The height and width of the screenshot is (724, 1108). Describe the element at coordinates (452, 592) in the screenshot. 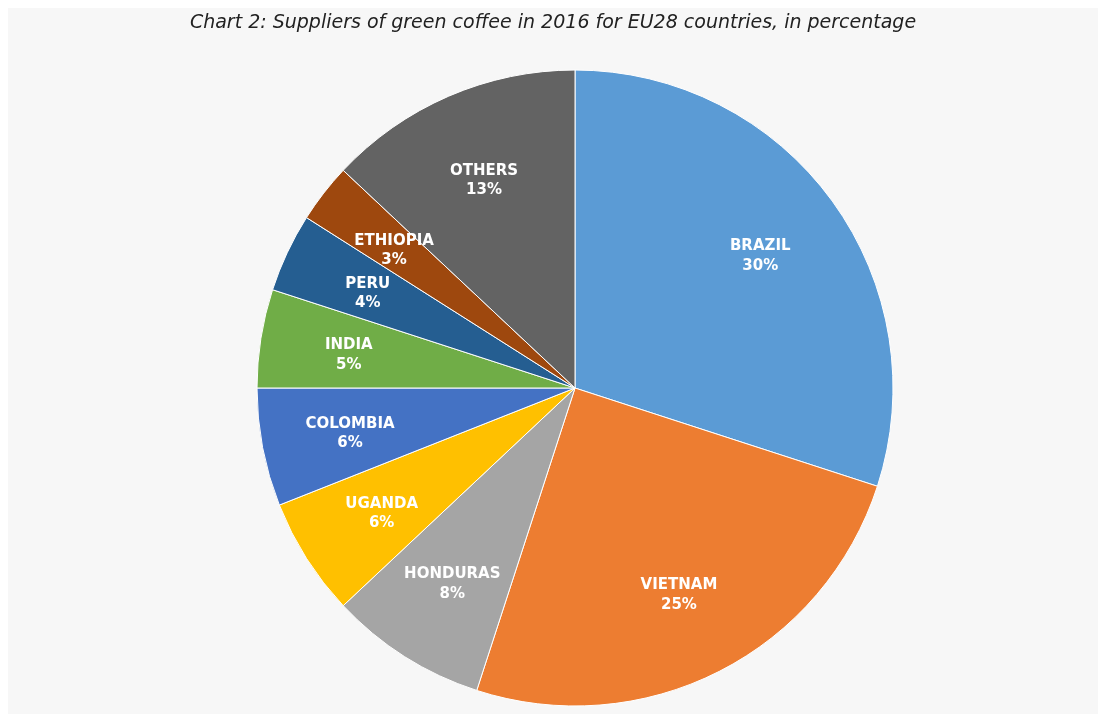

I see `data-label: 8%` at that location.